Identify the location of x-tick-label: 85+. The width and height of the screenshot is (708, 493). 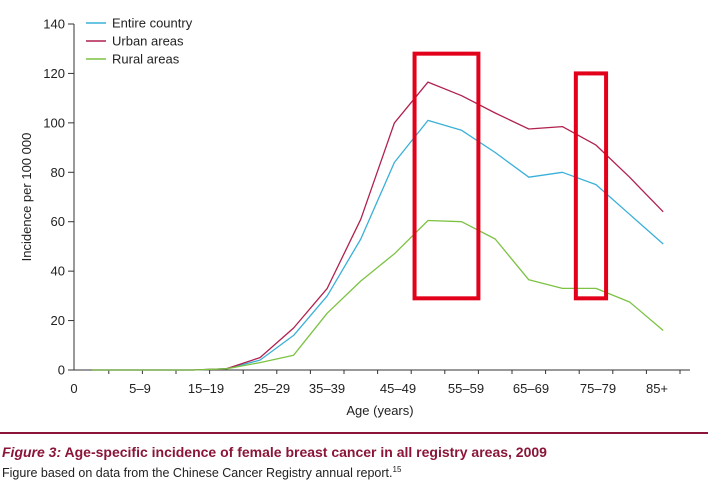
(657, 388).